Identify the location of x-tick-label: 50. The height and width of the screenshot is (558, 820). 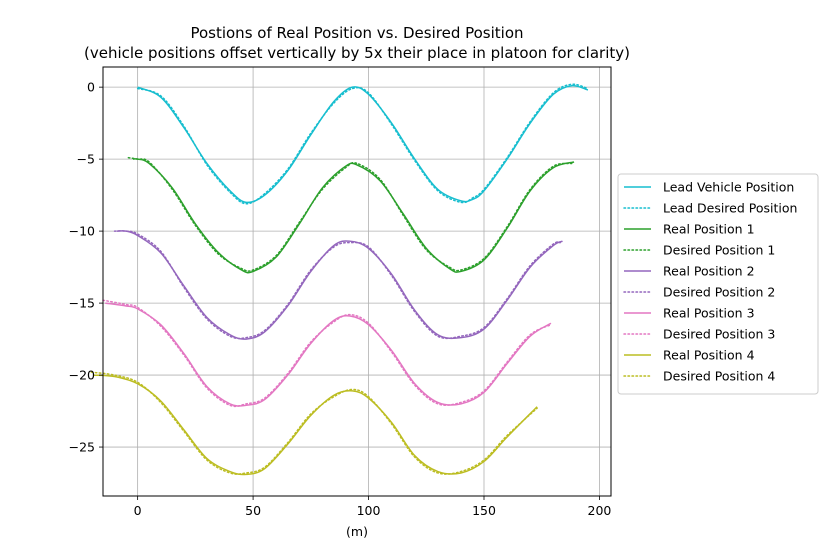
(253, 510).